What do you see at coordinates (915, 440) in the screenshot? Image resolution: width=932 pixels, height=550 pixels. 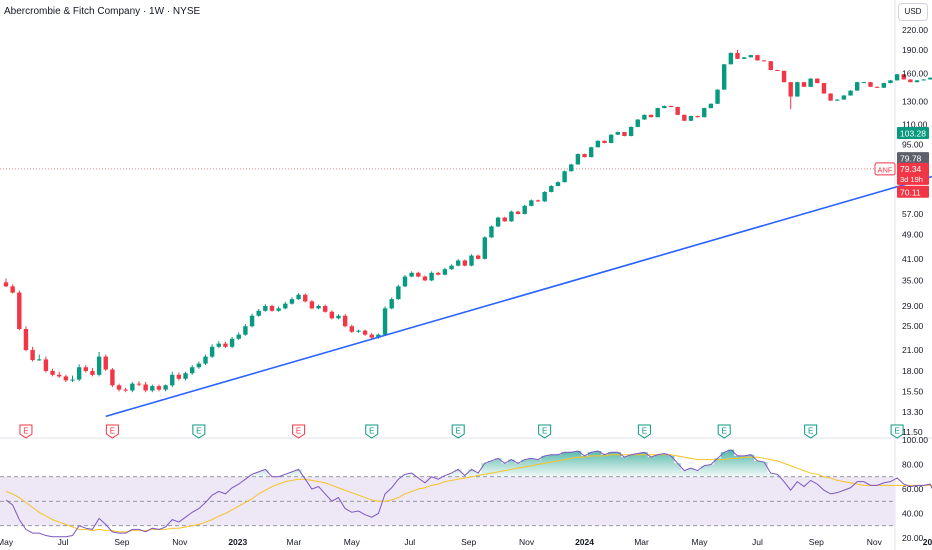 I see `rsi-axis-label: 100.00` at bounding box center [915, 440].